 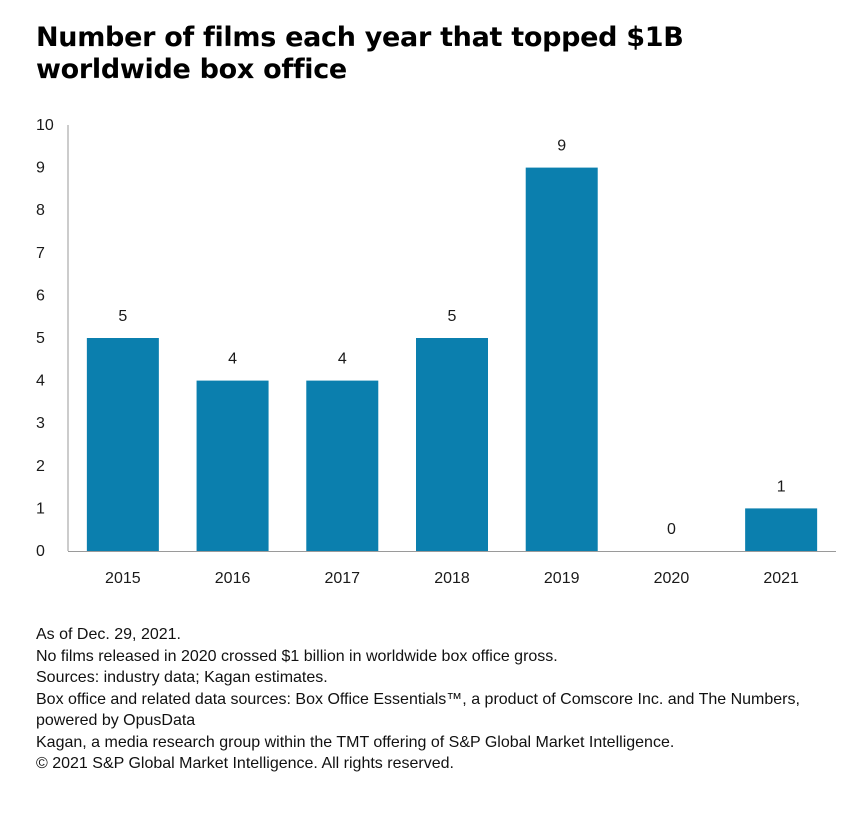 What do you see at coordinates (40, 466) in the screenshot?
I see `y-tick-label: 2` at bounding box center [40, 466].